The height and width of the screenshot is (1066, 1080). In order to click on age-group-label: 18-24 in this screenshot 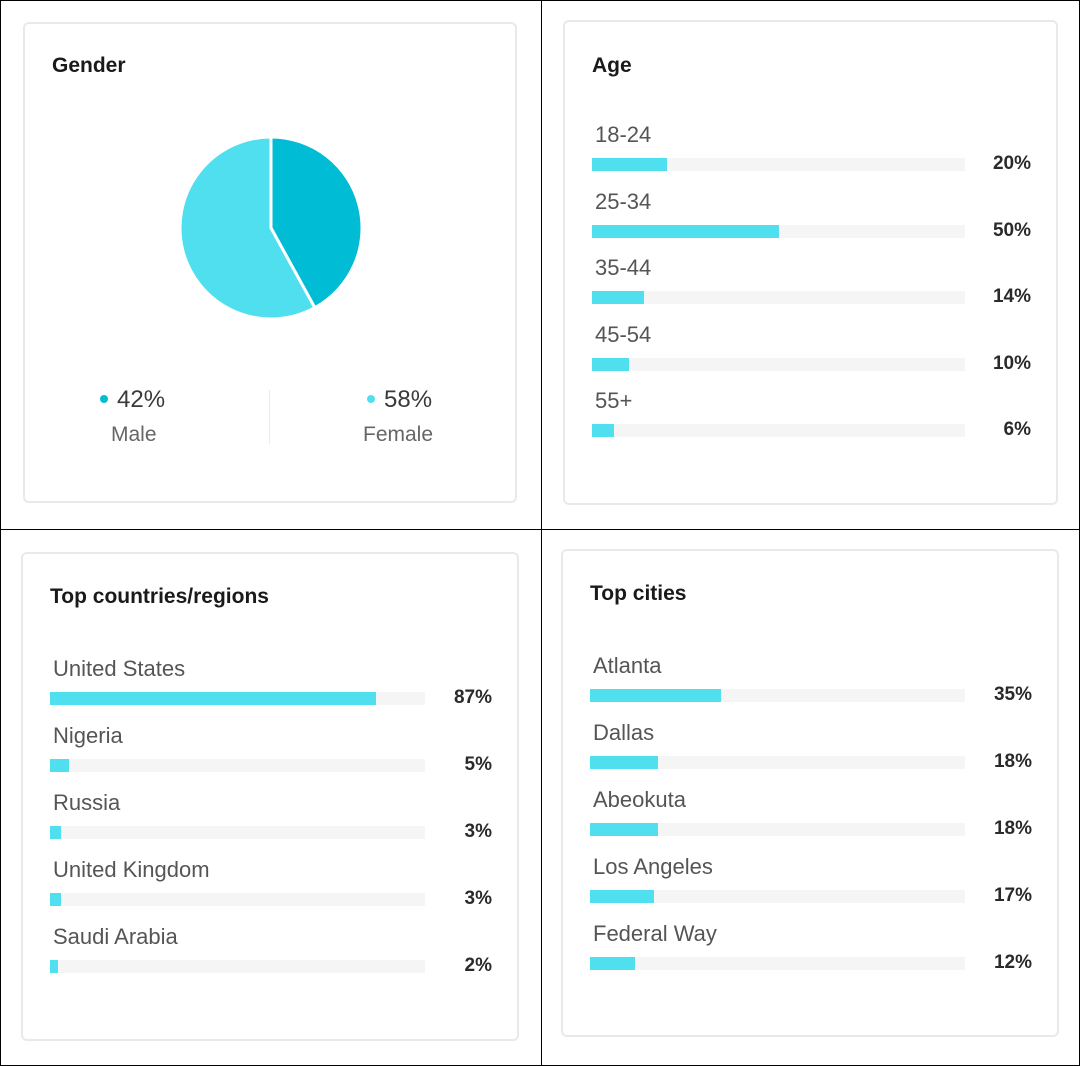, I will do `click(623, 134)`.